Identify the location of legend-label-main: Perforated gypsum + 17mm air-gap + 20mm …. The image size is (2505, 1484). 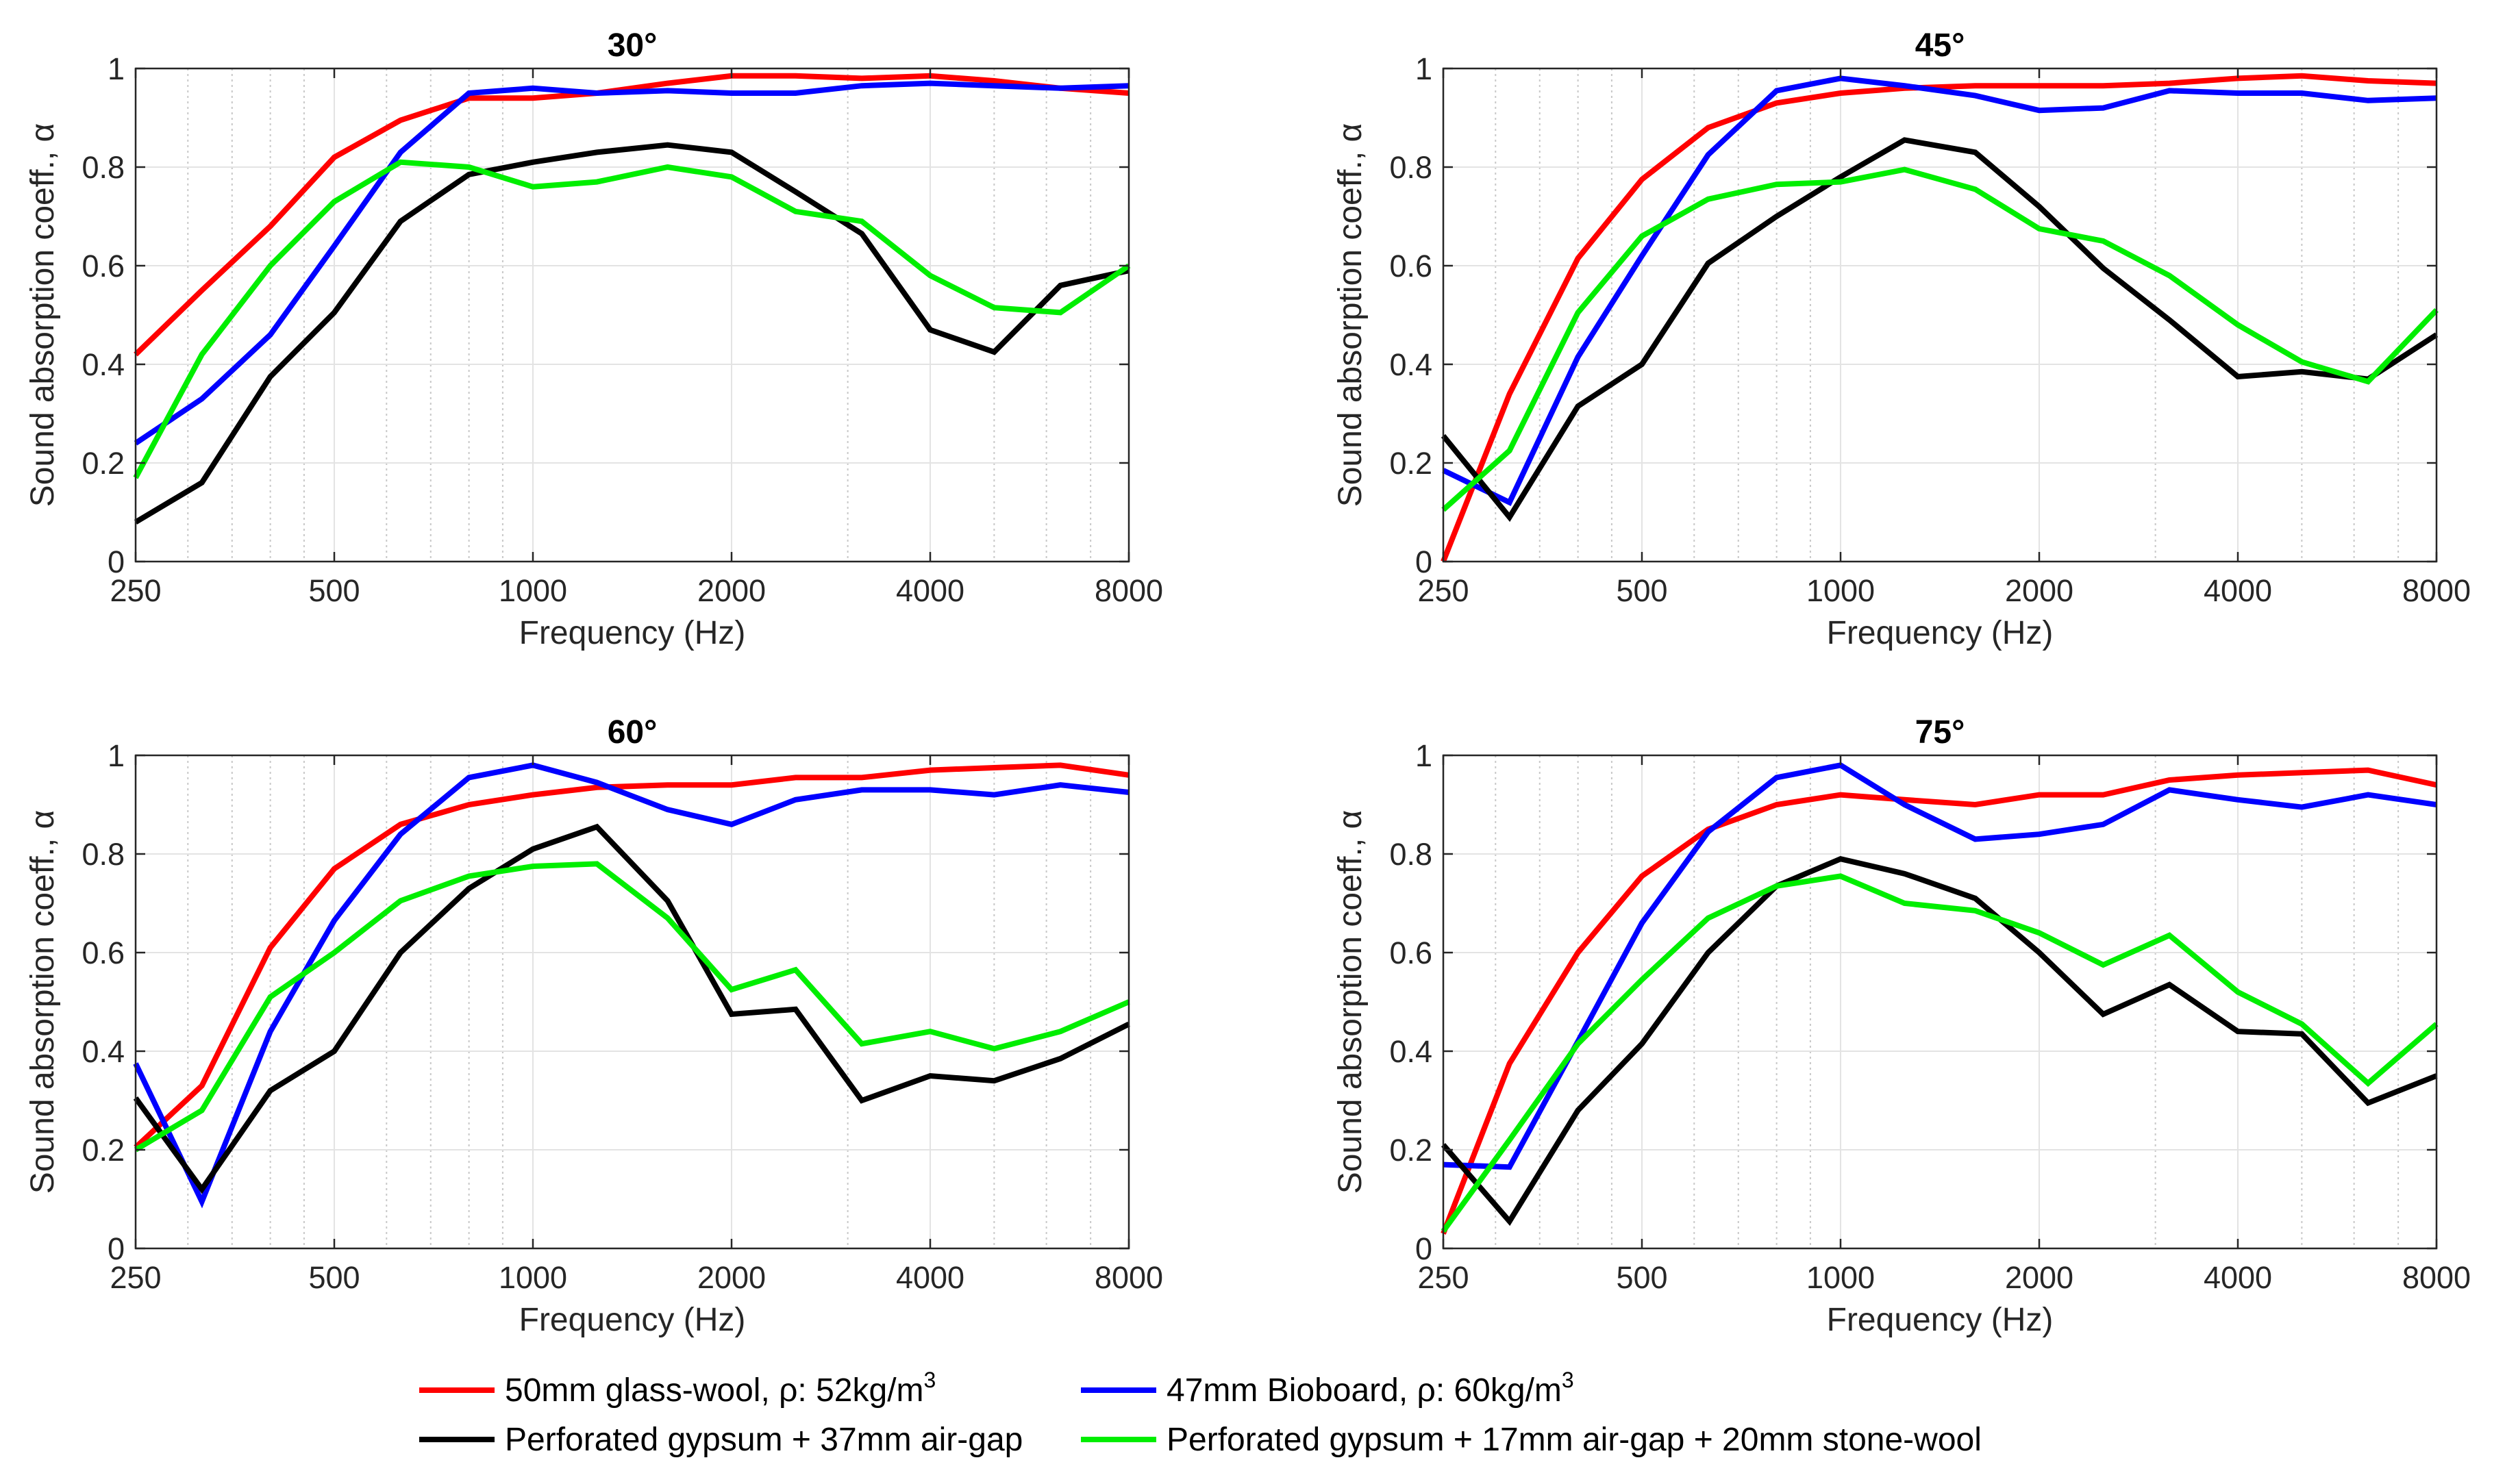
(1574, 1440).